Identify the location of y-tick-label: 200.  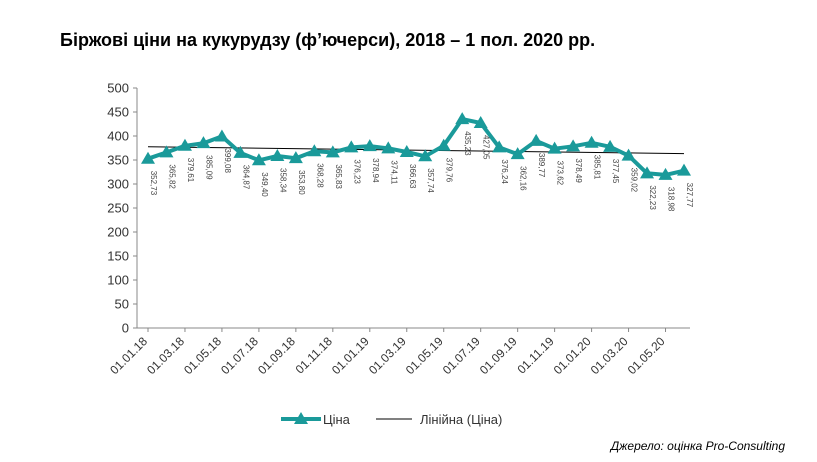
(118, 232).